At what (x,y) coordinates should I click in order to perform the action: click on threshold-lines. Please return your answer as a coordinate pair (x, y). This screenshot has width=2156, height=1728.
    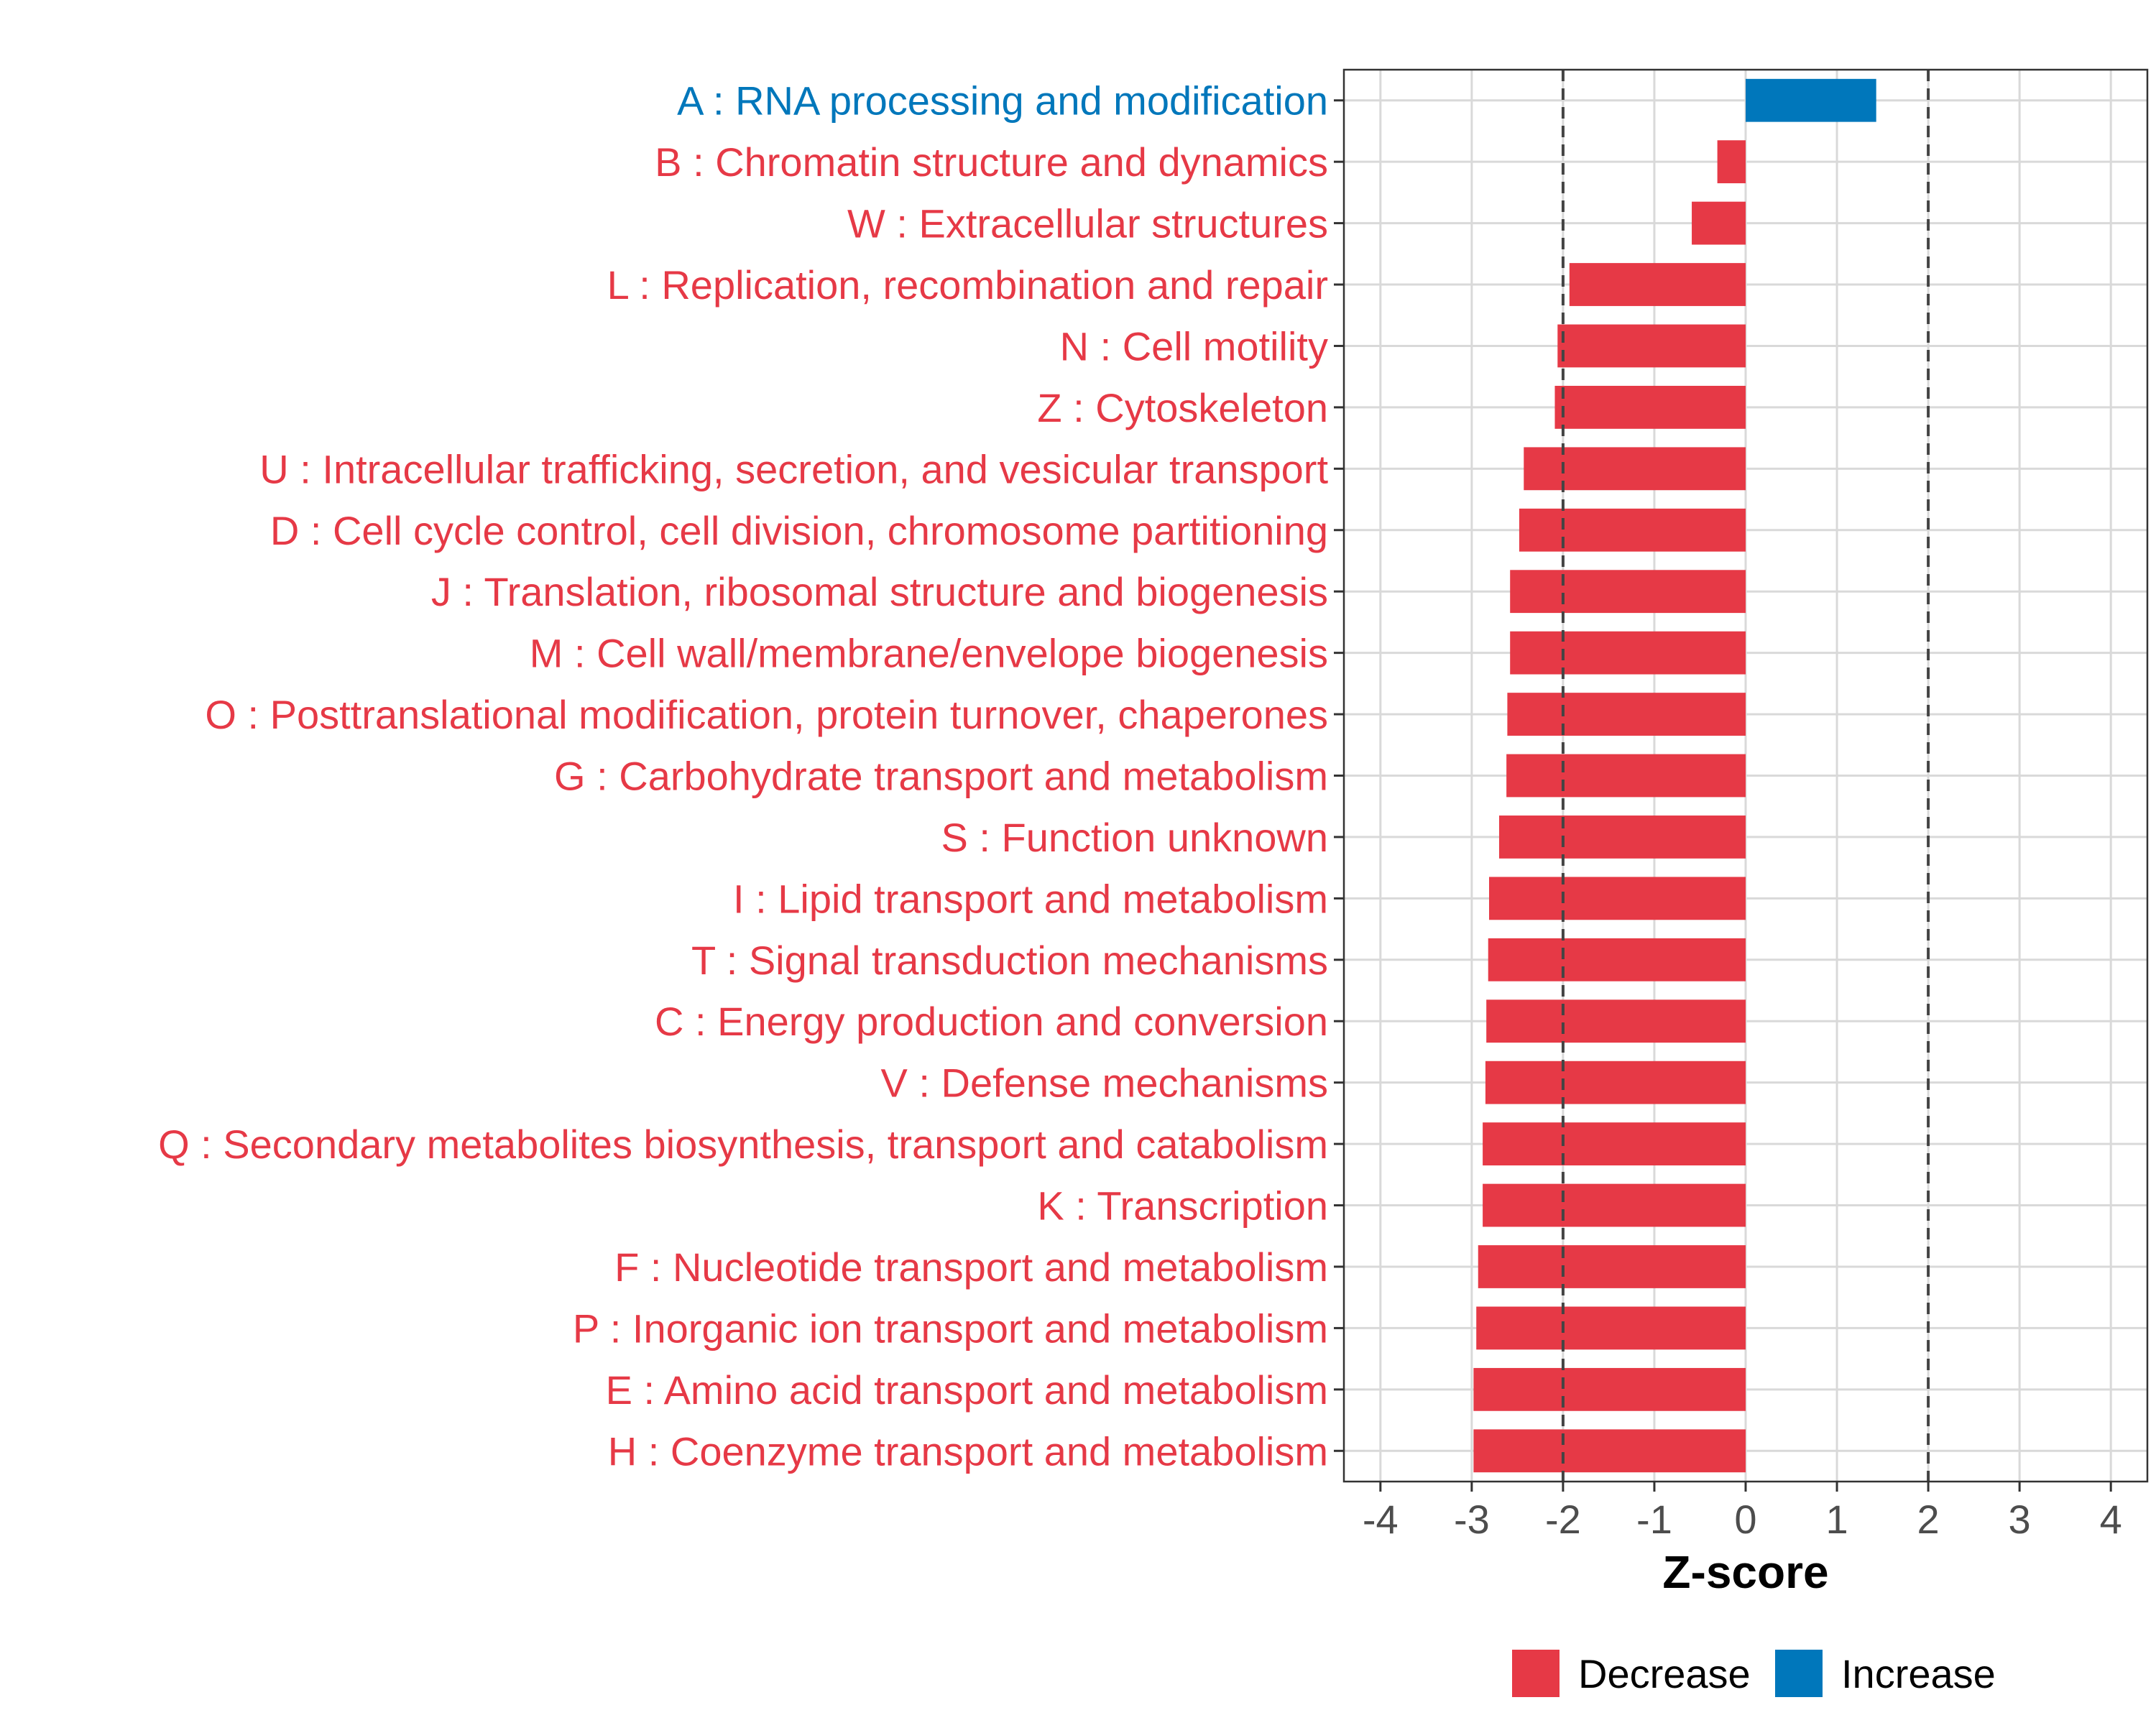
    Looking at the image, I should click on (1745, 776).